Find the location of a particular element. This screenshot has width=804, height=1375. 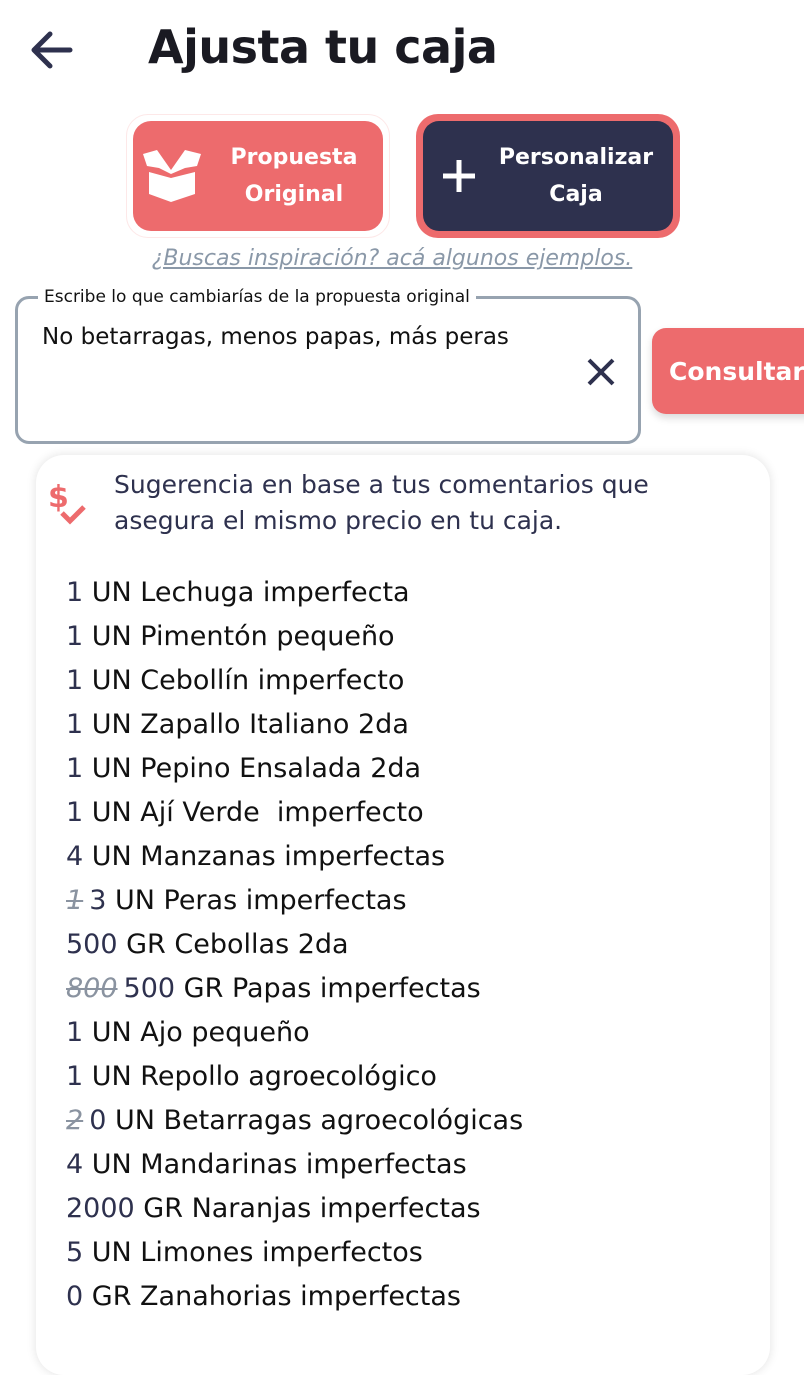

consult-button: Consultar is located at coordinates (728, 371).